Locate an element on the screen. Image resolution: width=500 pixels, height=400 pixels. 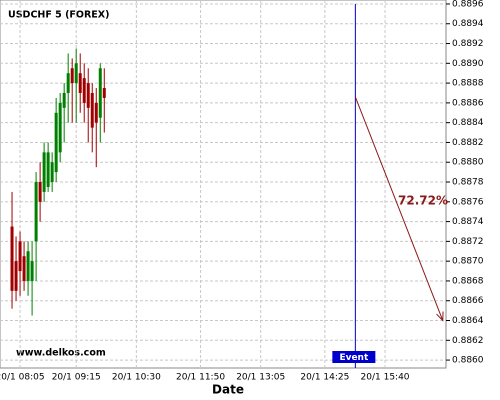
y-tick-label: 0.8872 is located at coordinates (468, 242).